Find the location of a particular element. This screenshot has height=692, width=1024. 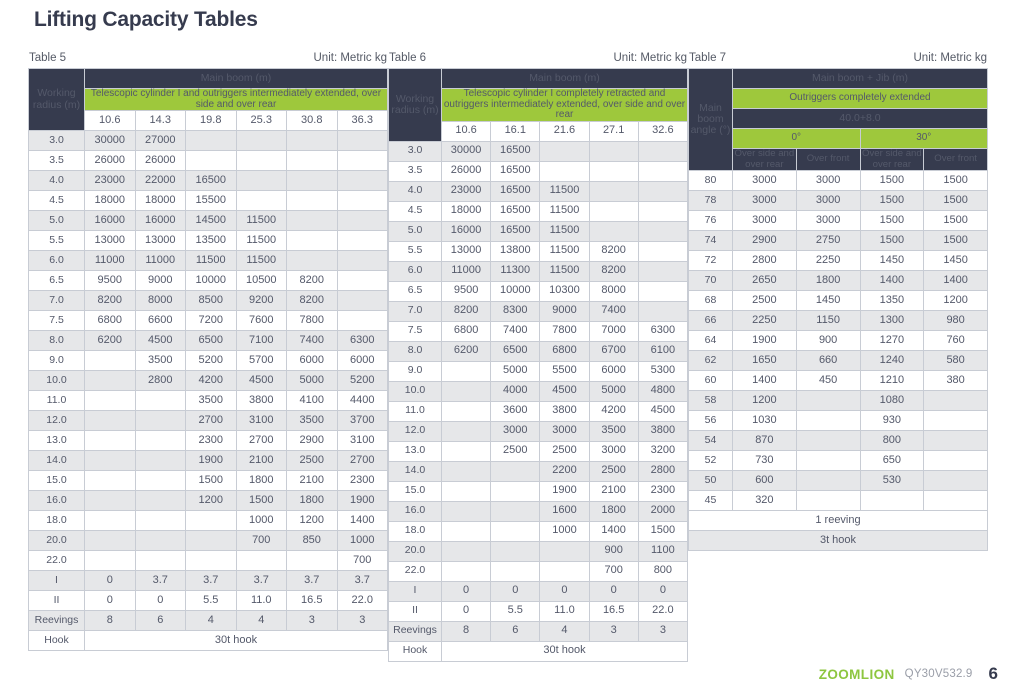

table5-cell: 11000 is located at coordinates (160, 260).